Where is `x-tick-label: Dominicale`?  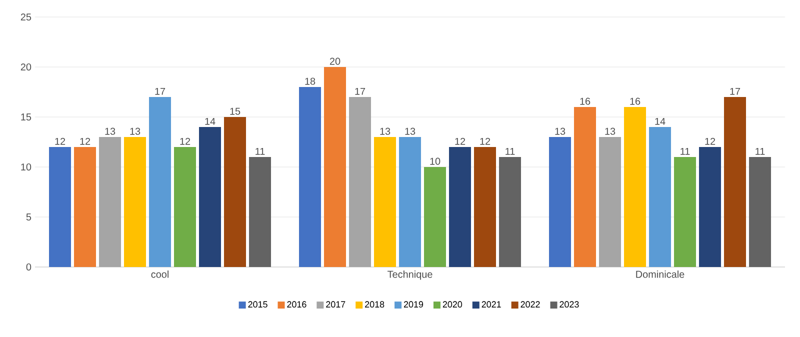 x-tick-label: Dominicale is located at coordinates (660, 274).